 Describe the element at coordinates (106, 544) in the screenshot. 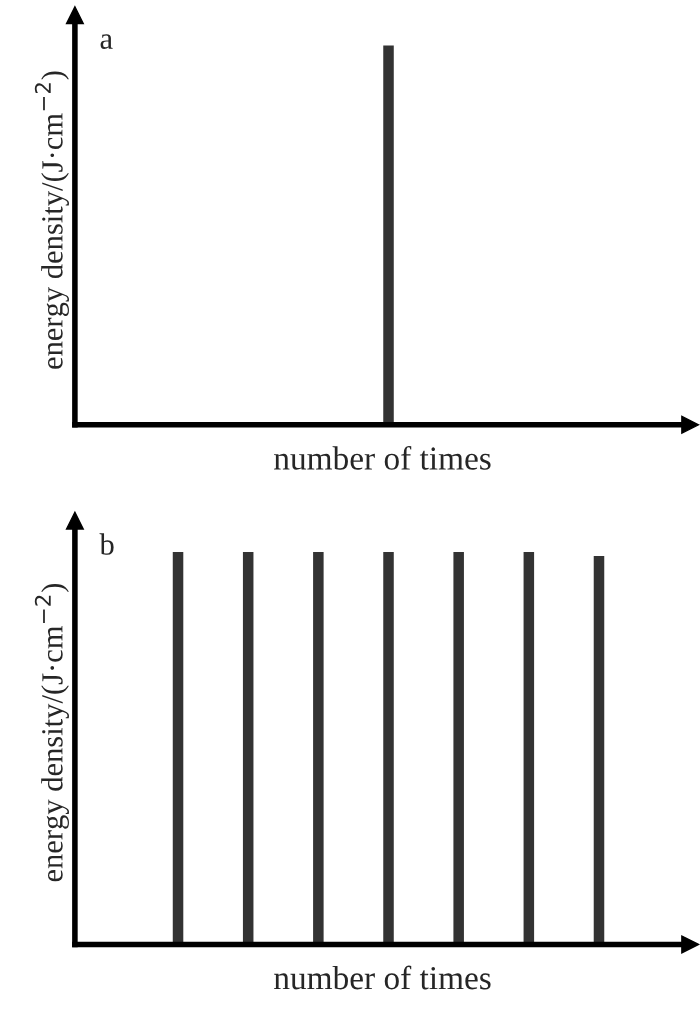

I see `chart-title: b` at that location.